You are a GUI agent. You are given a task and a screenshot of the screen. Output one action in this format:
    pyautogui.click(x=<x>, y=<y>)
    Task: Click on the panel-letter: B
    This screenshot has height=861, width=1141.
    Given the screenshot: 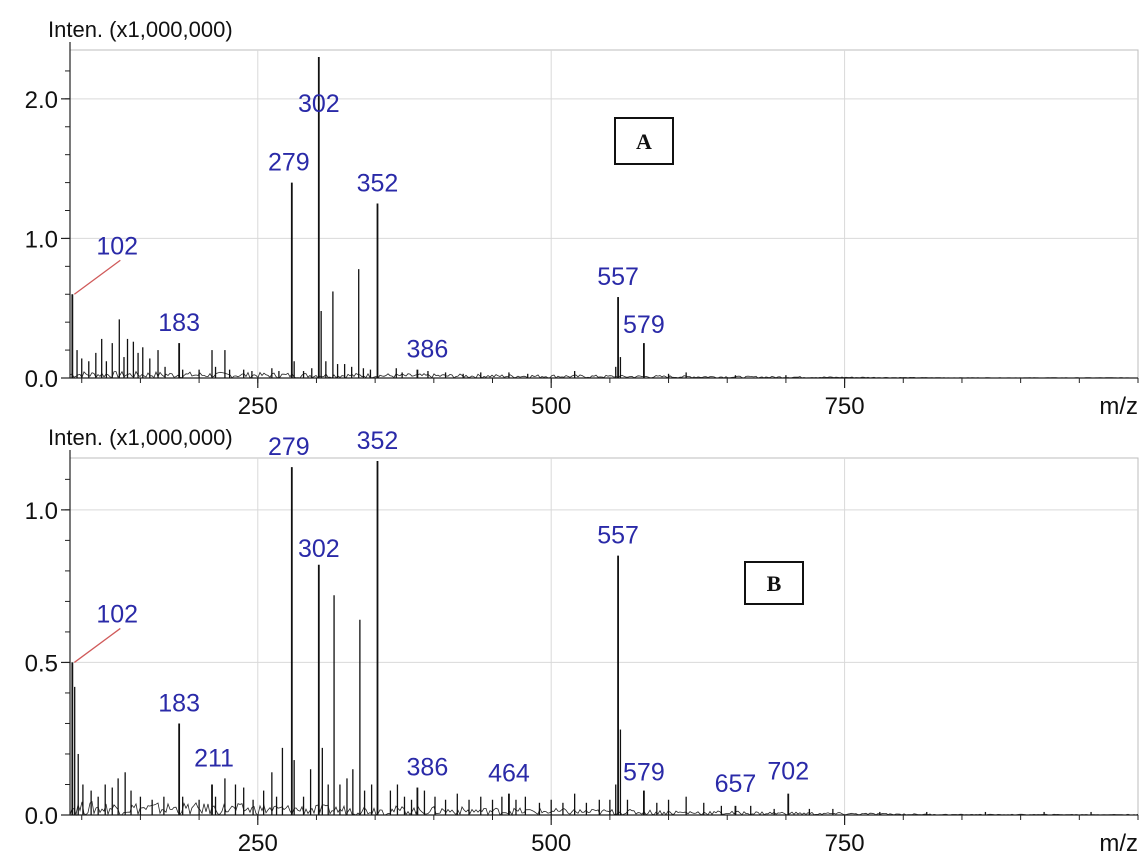 What is the action you would take?
    pyautogui.click(x=774, y=583)
    